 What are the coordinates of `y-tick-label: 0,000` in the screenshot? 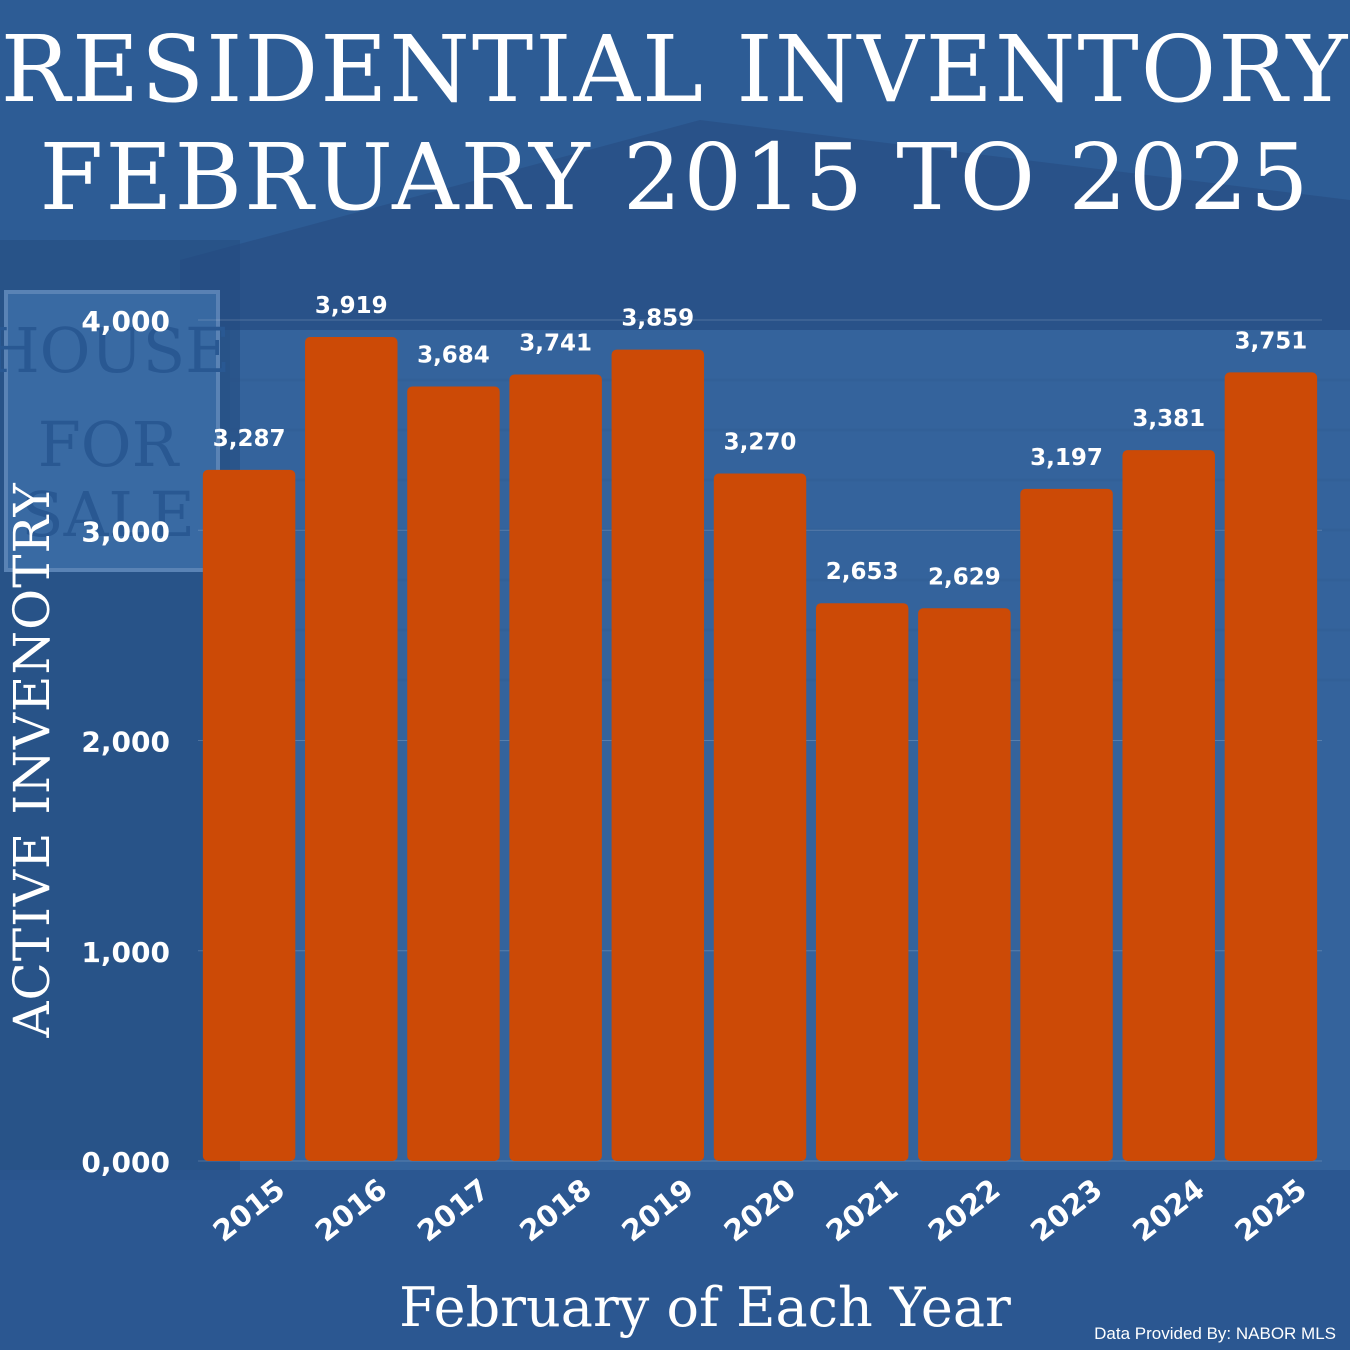 It's located at (125, 1162).